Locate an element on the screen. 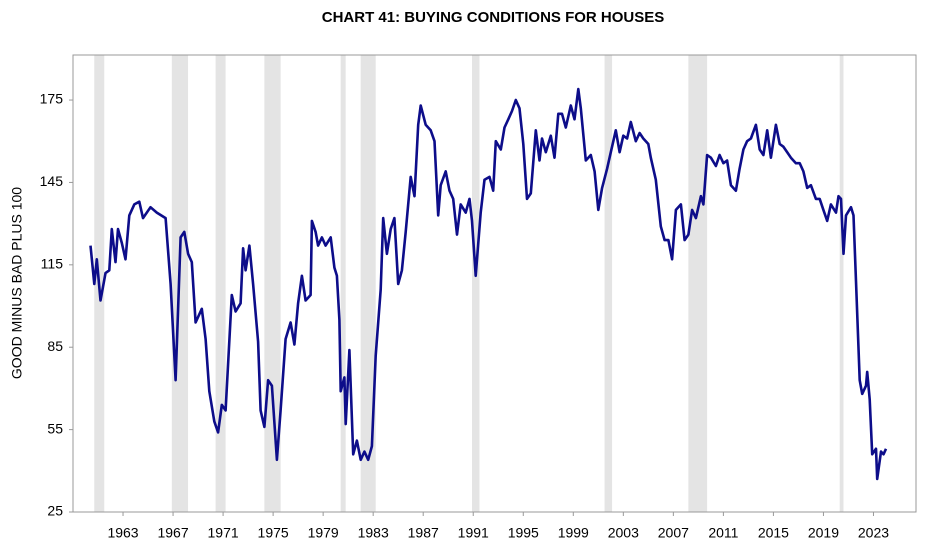 The width and height of the screenshot is (931, 554). x-tick-label: 1967 is located at coordinates (172, 533).